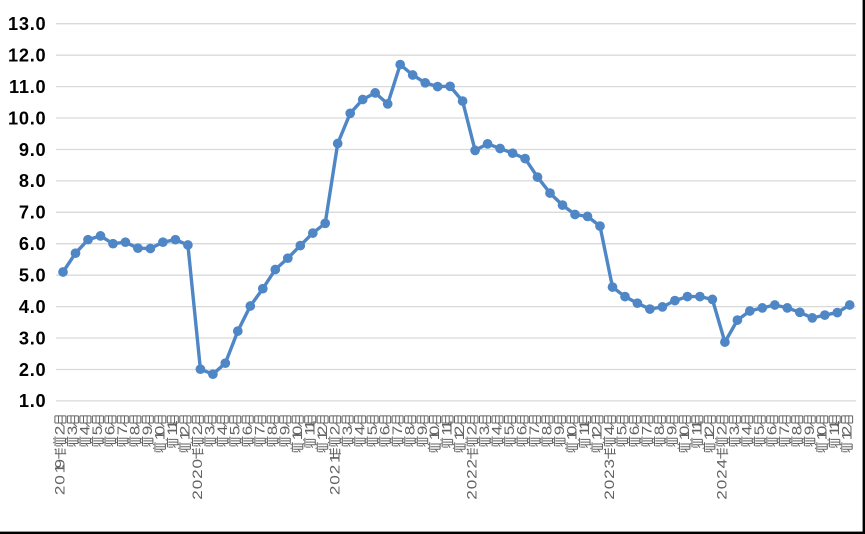 The width and height of the screenshot is (865, 534). Describe the element at coordinates (33, 307) in the screenshot. I see `svg-text: 4.0` at that location.